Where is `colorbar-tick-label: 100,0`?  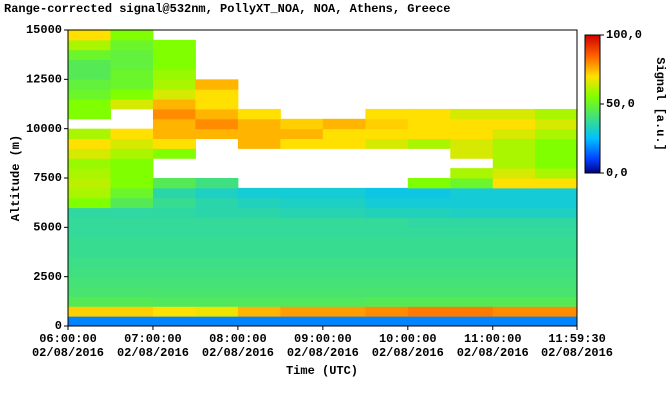
colorbar-tick-label: 100,0 is located at coordinates (624, 35).